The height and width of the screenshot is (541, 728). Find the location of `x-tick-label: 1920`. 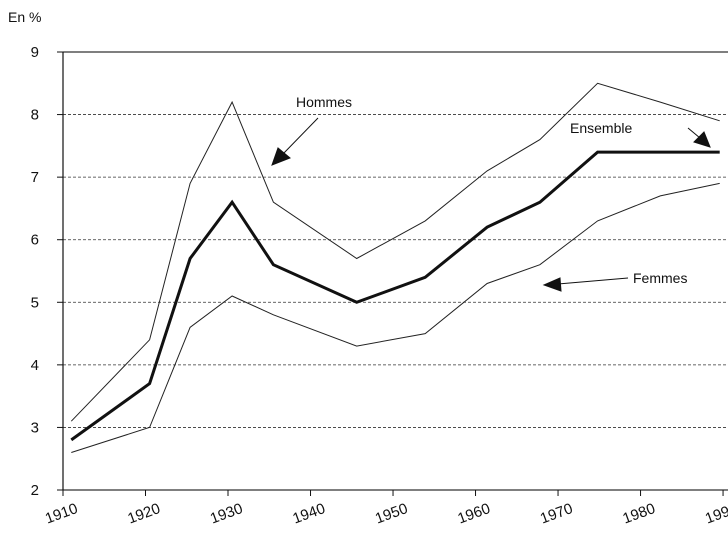

x-tick-label: 1920 is located at coordinates (143, 513).